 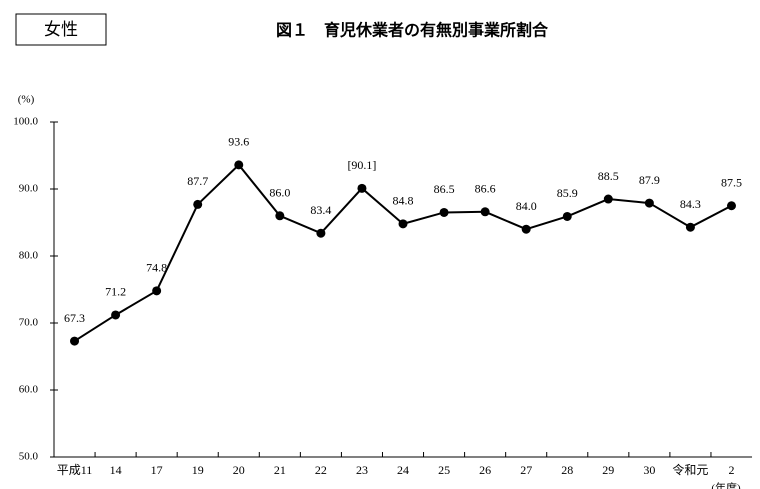 What do you see at coordinates (29, 189) in the screenshot?
I see `y-tick-label: 90.0` at bounding box center [29, 189].